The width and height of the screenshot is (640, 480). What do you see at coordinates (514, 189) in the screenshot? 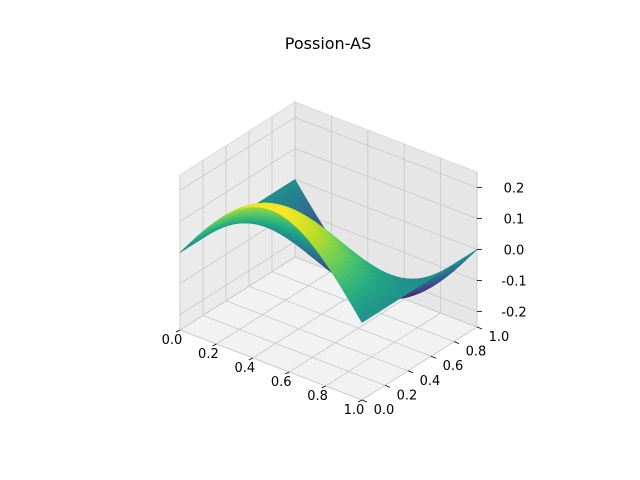
I see `z-tick-label: 0.2` at bounding box center [514, 189].